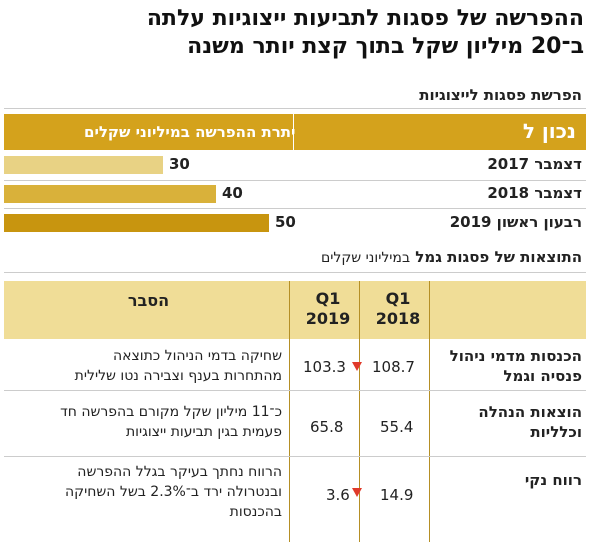 The height and width of the screenshot is (542, 590). I want to click on value-q1-2019: 103.3, so click(324, 367).